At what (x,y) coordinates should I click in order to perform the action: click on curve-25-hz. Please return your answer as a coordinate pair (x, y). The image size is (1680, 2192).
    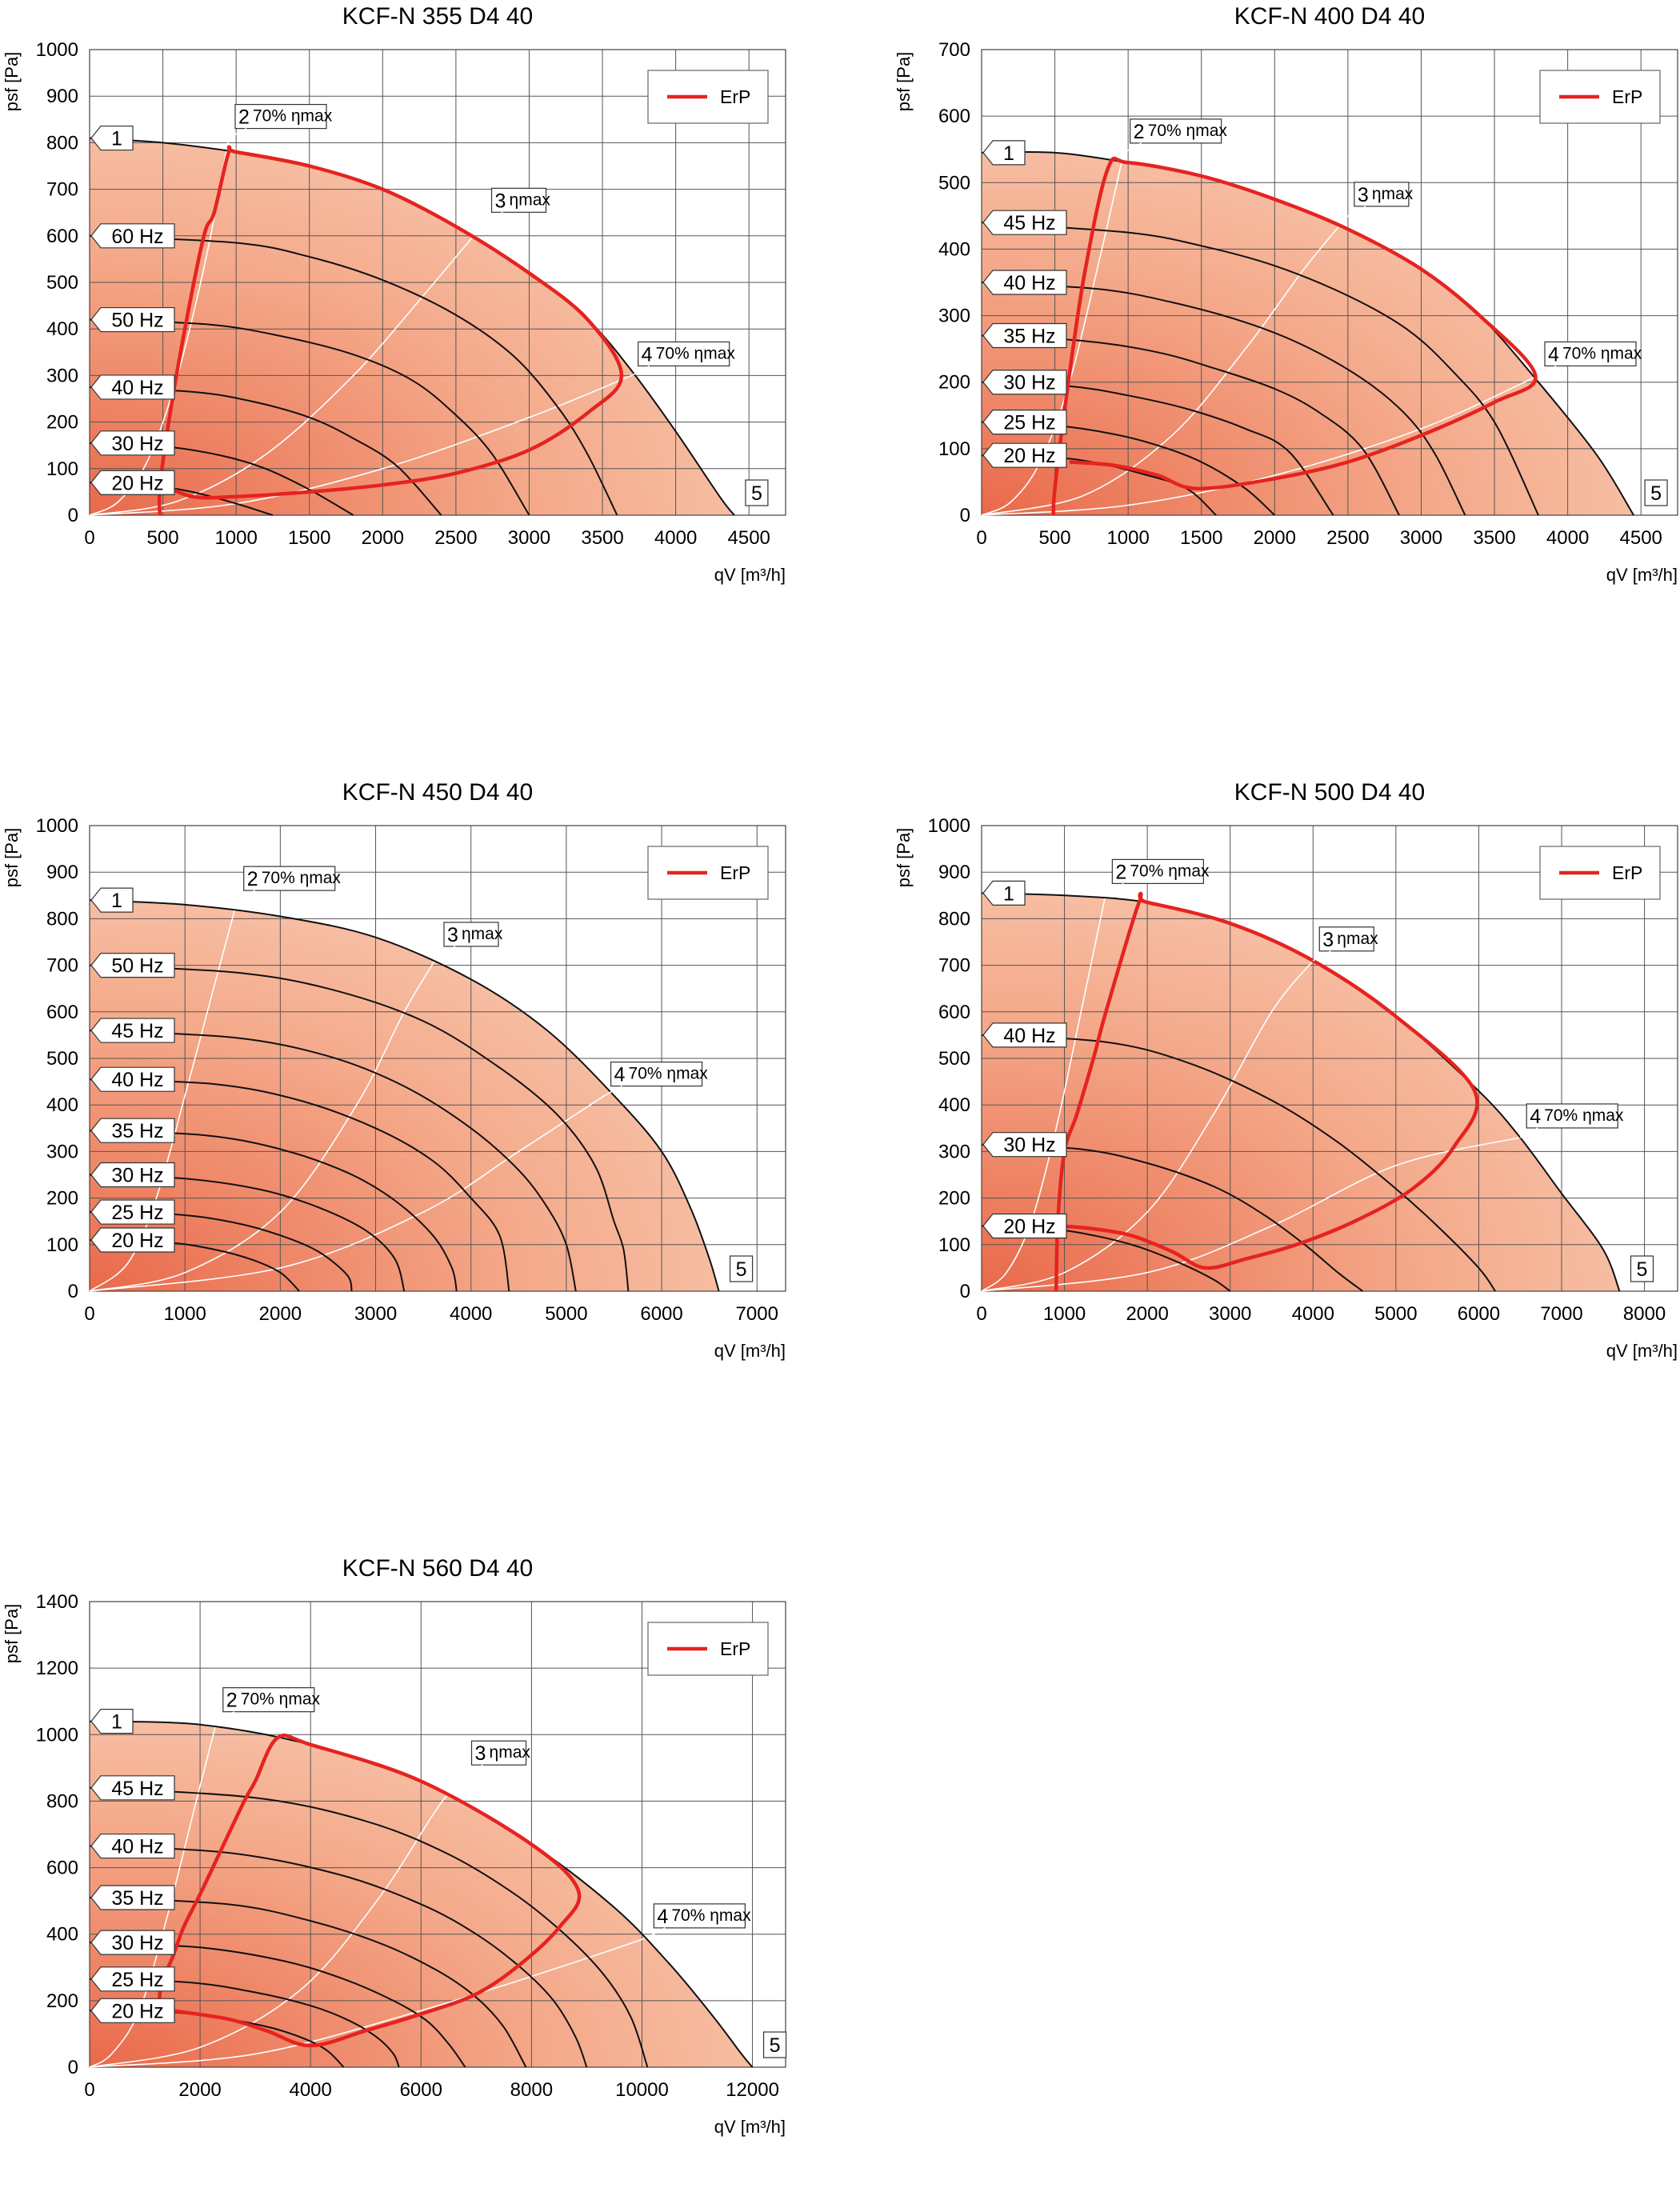
    Looking at the image, I should click on (244, 2023).